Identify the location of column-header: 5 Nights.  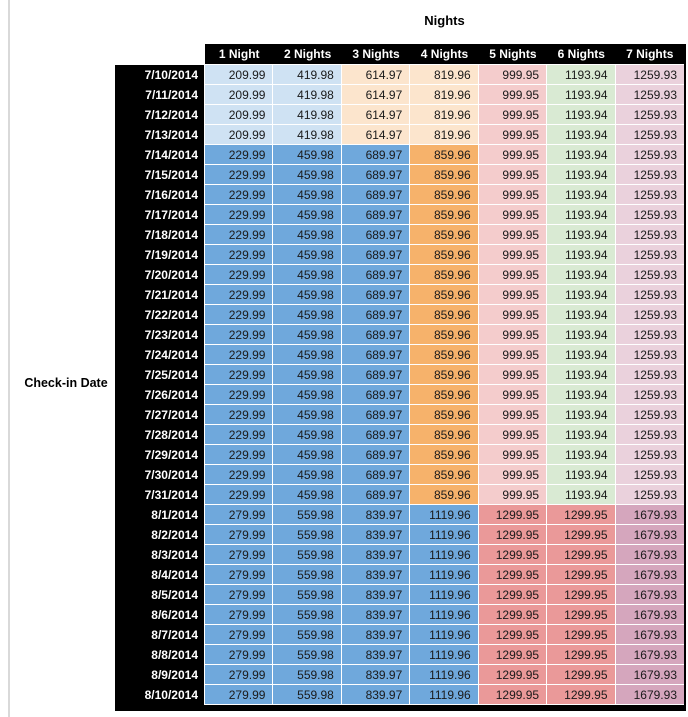
(513, 54).